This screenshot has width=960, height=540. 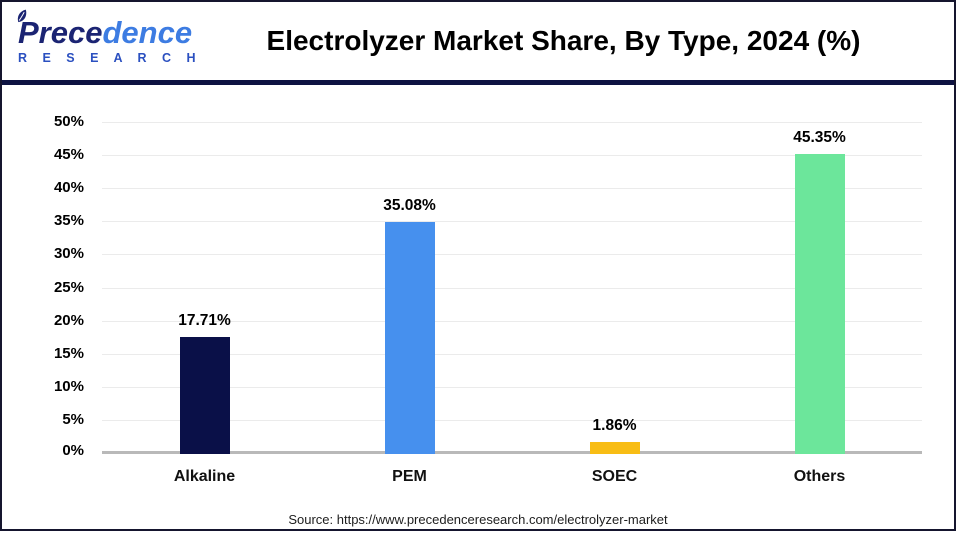 I want to click on gridline: 35%, so click(x=488, y=220).